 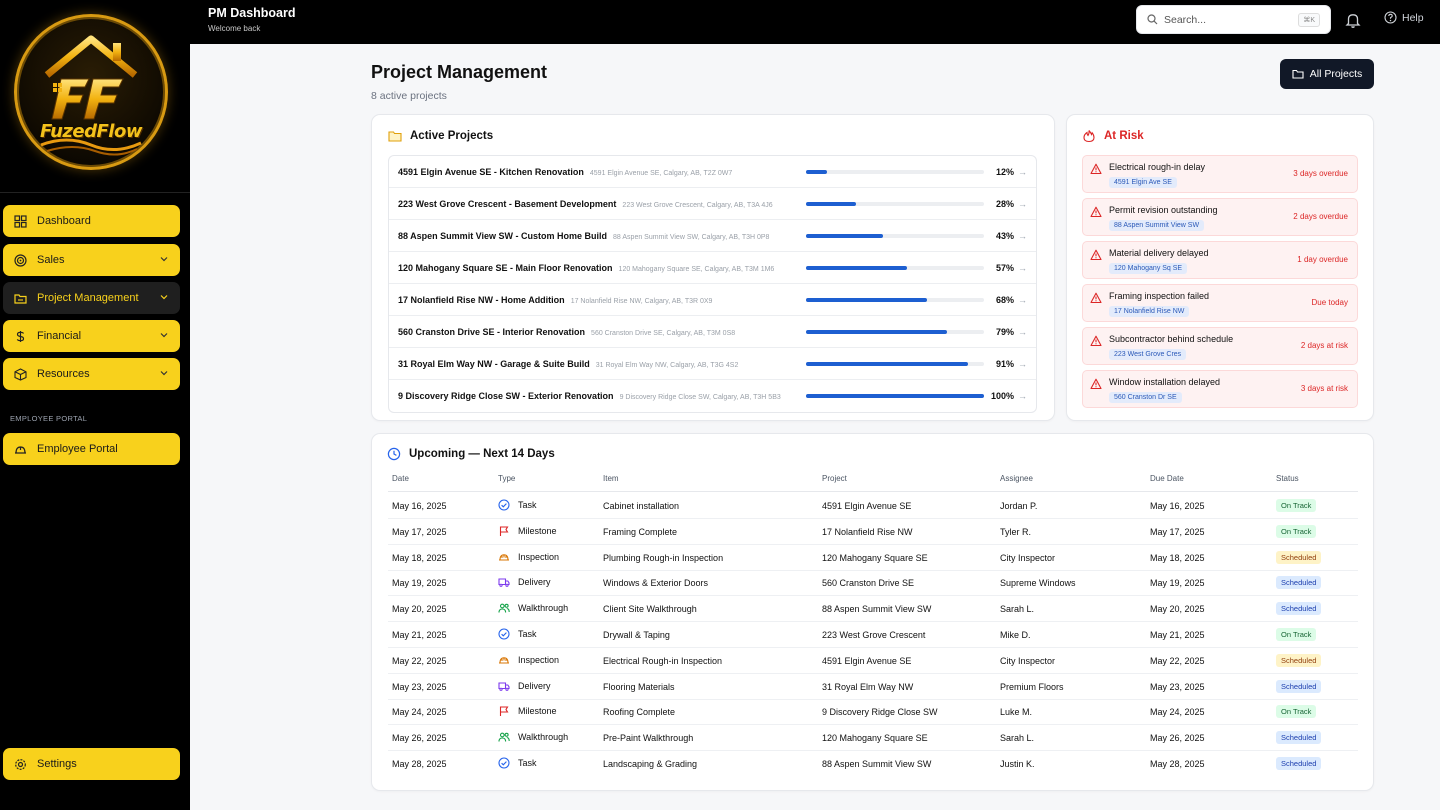 I want to click on cell-assignee: Luke M., so click(x=1016, y=712).